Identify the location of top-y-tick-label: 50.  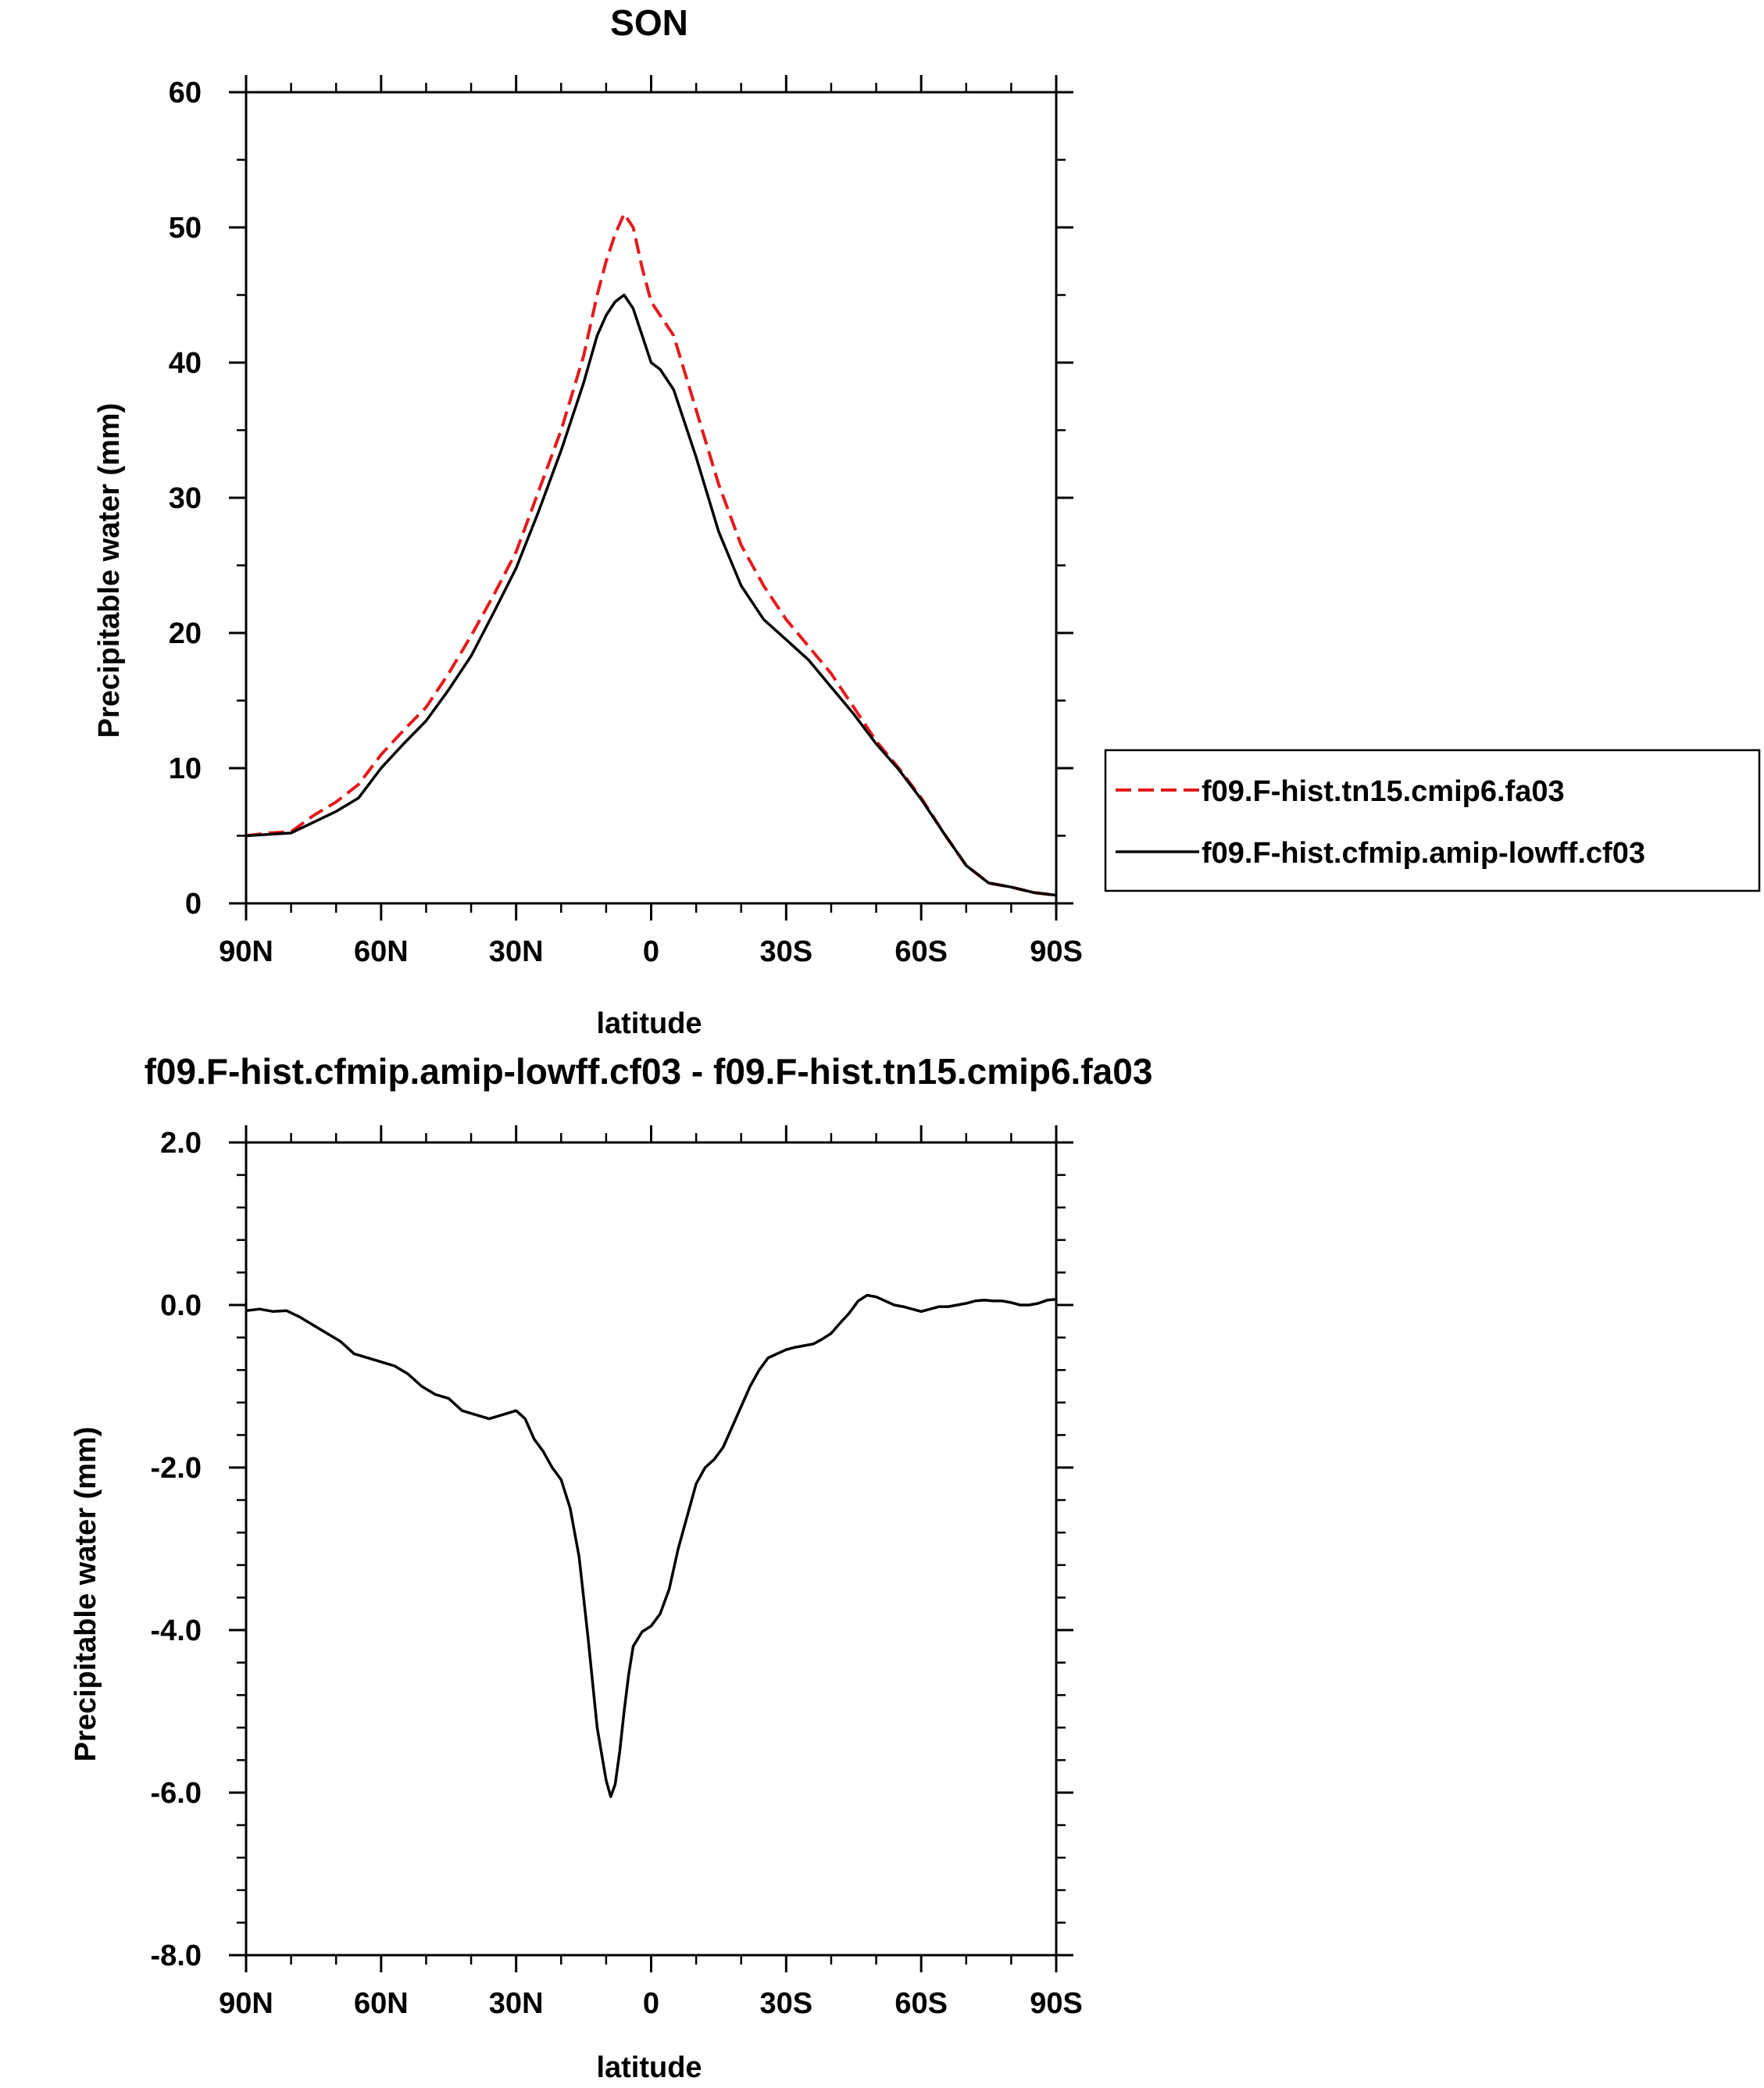
(186, 228).